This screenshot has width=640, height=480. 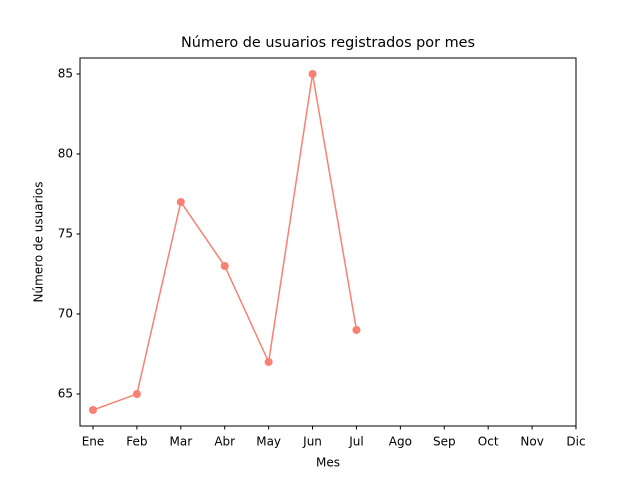 I want to click on x-tick-label: Jul, so click(x=355, y=442).